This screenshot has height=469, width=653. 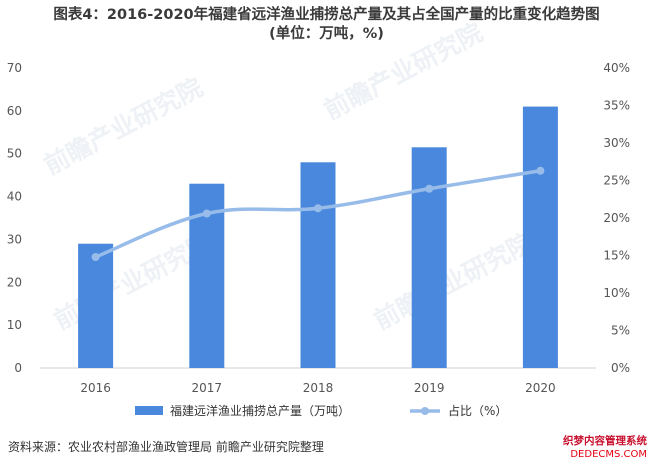 What do you see at coordinates (18, 368) in the screenshot?
I see `y-left-tick-label: 0` at bounding box center [18, 368].